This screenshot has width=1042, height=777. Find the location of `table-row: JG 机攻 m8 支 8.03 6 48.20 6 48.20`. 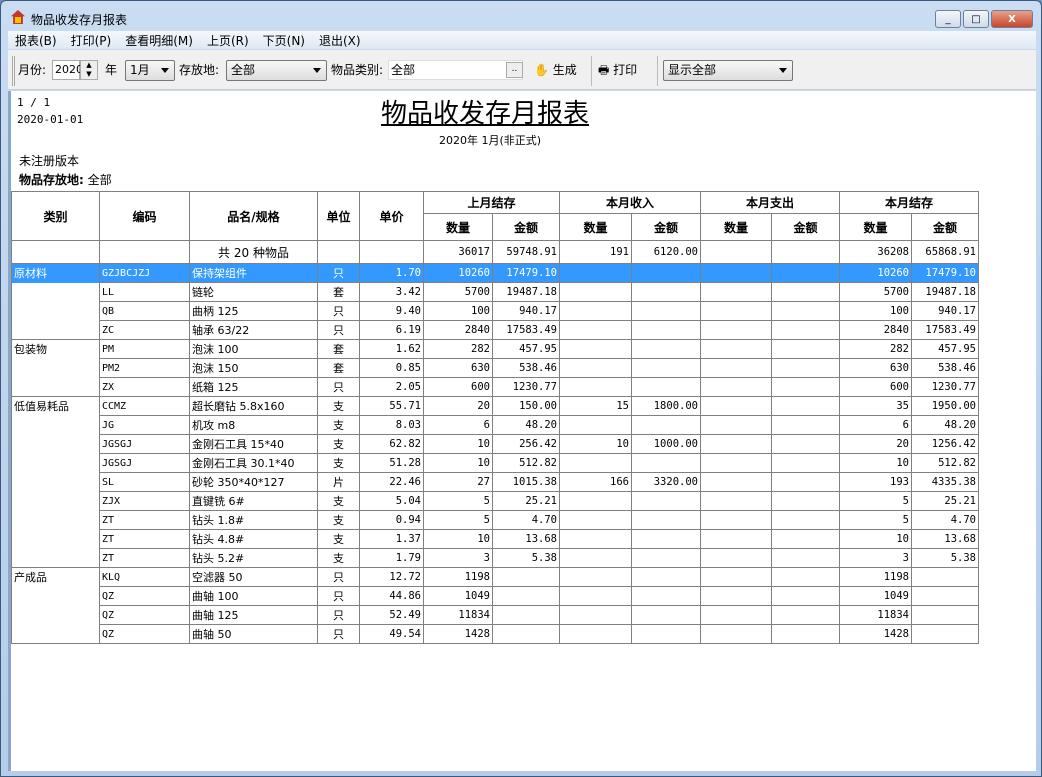

table-row: JG 机攻 m8 支 8.03 6 48.20 6 48.20 is located at coordinates (495, 425).